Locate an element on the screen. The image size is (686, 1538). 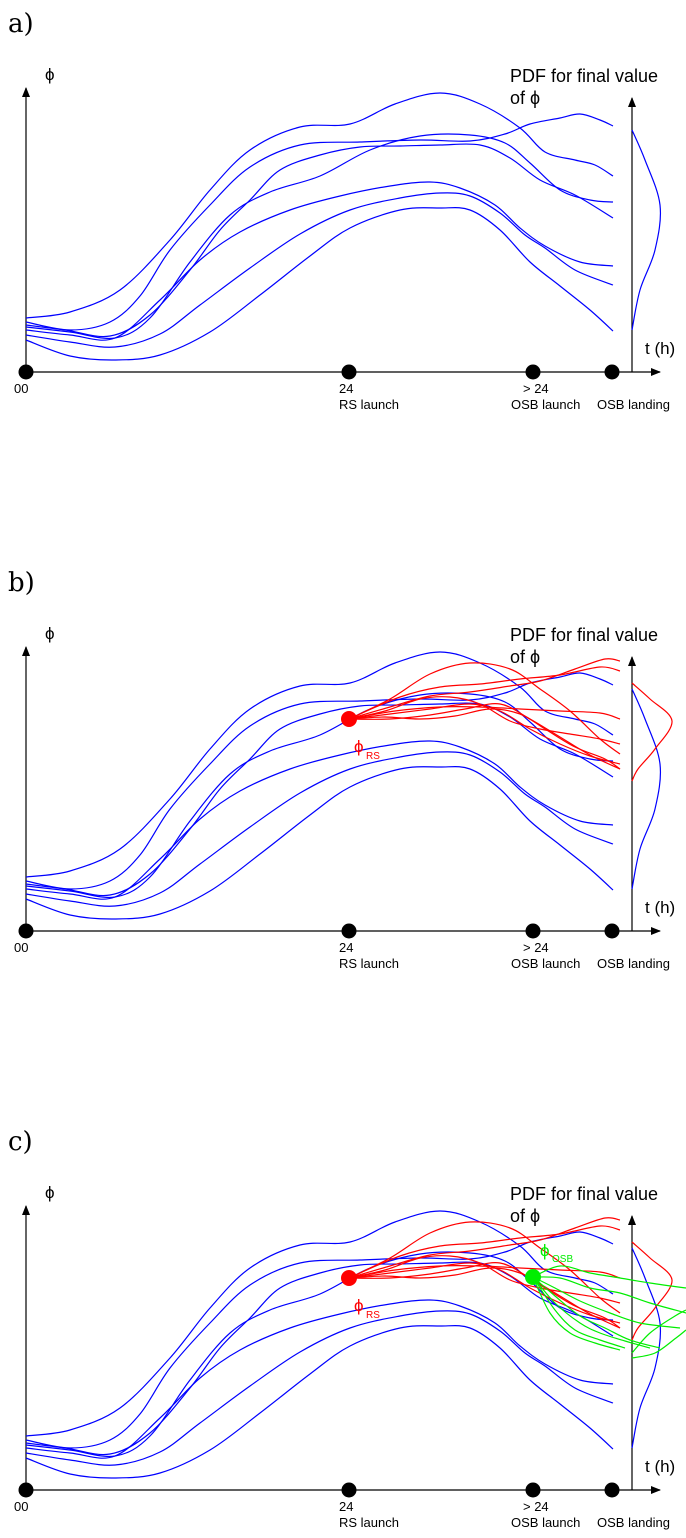
osb-phi-label: ϕ is located at coordinates (545, 1250).